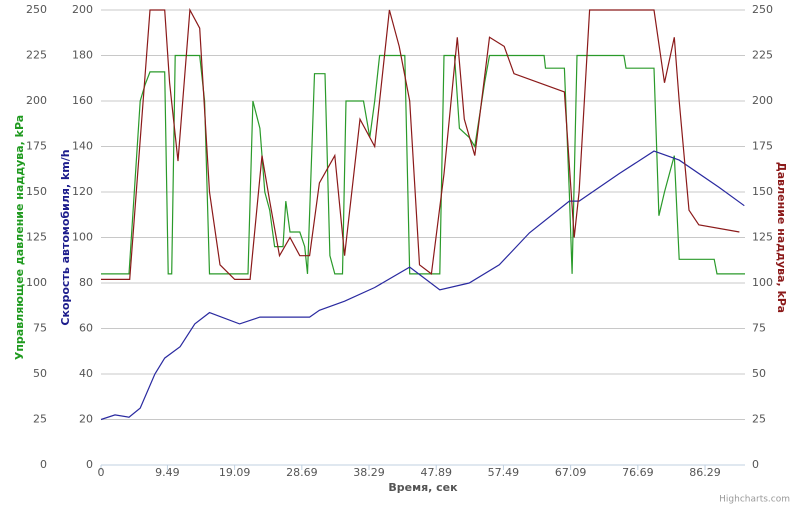  What do you see at coordinates (82, 191) in the screenshot?
I see `y-tick-label: 120` at bounding box center [82, 191].